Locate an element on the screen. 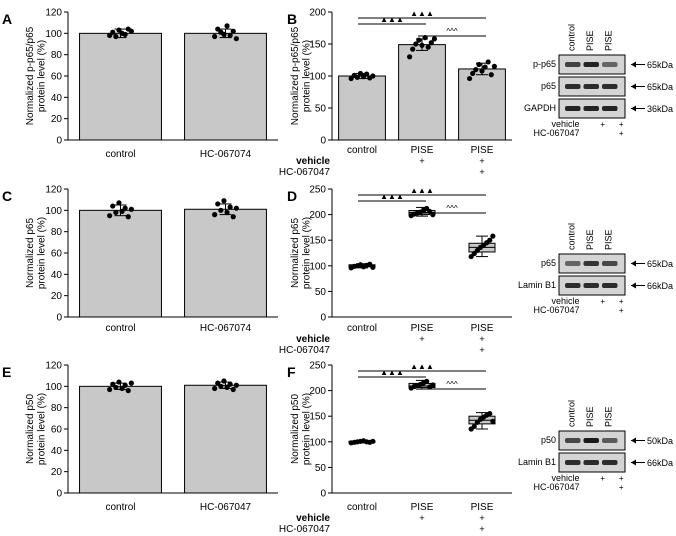 The height and width of the screenshot is (536, 676). mw-label: 65kDa is located at coordinates (660, 65).